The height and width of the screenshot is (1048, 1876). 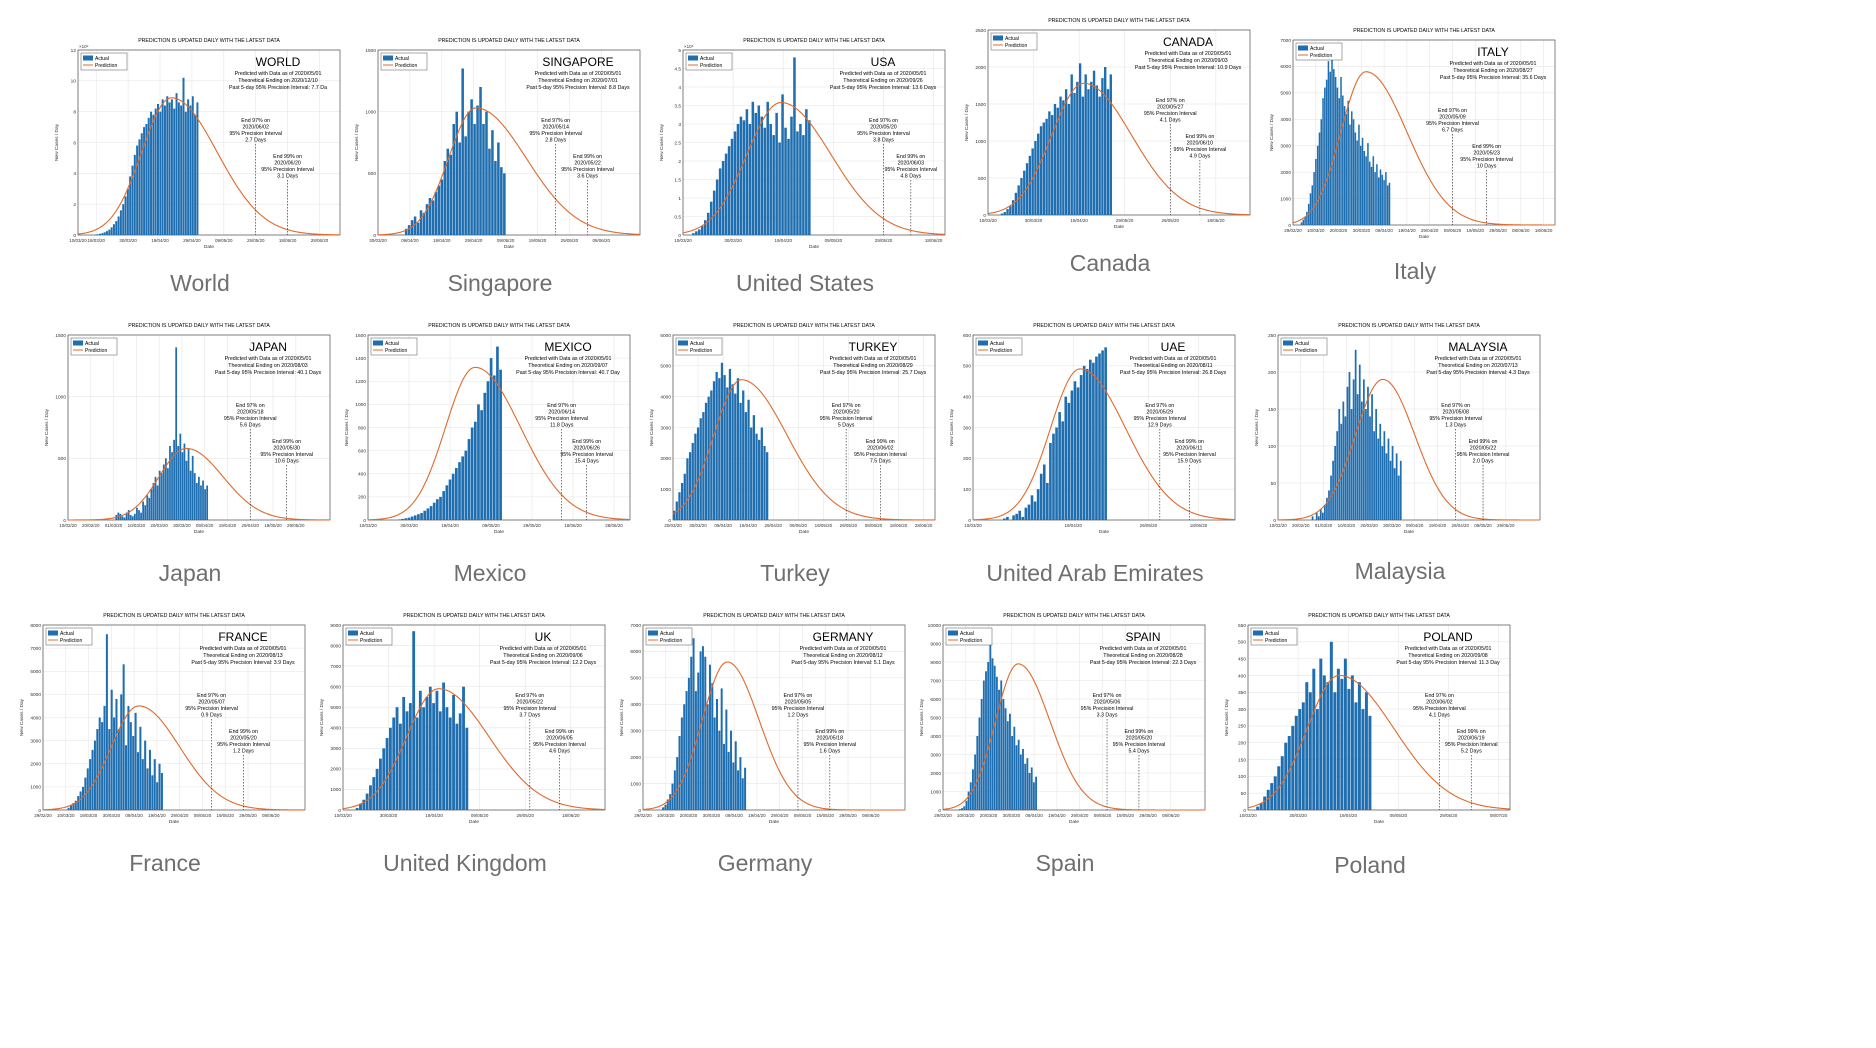 I want to click on y-axis-label: New Cases / Day, so click(x=662, y=142).